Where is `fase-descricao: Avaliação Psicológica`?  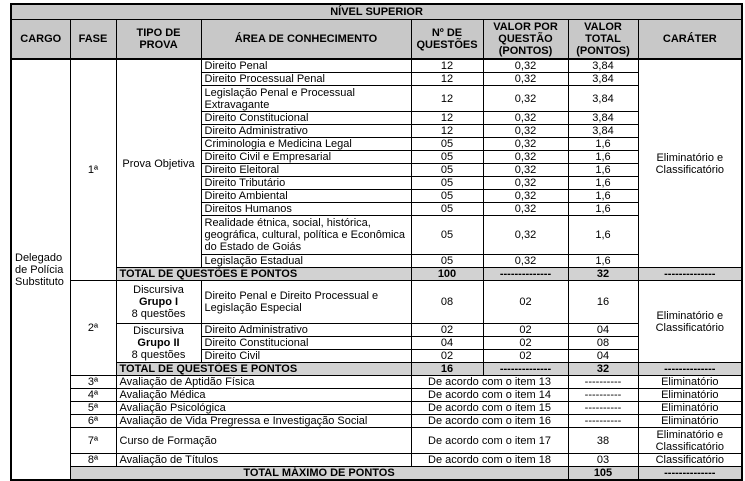
fase-descricao: Avaliação Psicológica is located at coordinates (263, 408).